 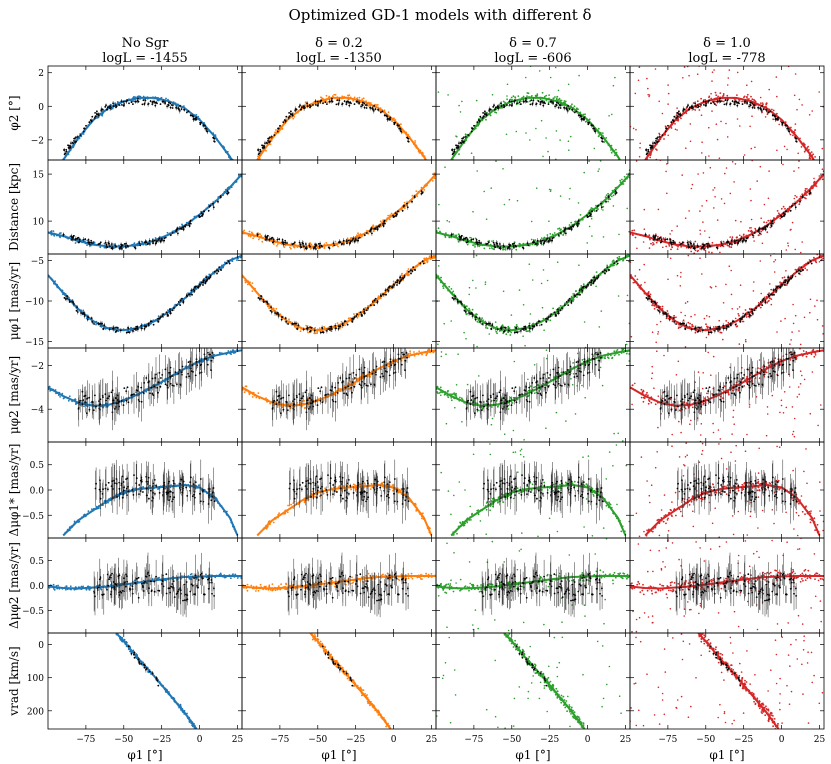 What do you see at coordinates (726, 58) in the screenshot?
I see `column-loglikelihood-4: logL = -778` at bounding box center [726, 58].